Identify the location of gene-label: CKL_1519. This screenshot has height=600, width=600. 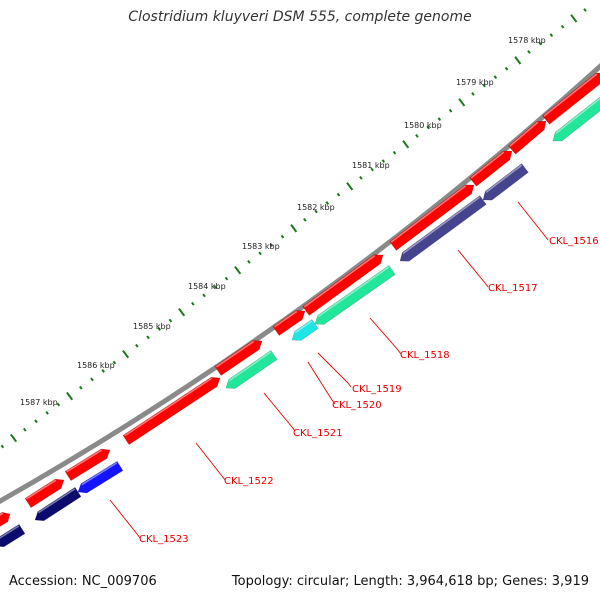
(377, 389).